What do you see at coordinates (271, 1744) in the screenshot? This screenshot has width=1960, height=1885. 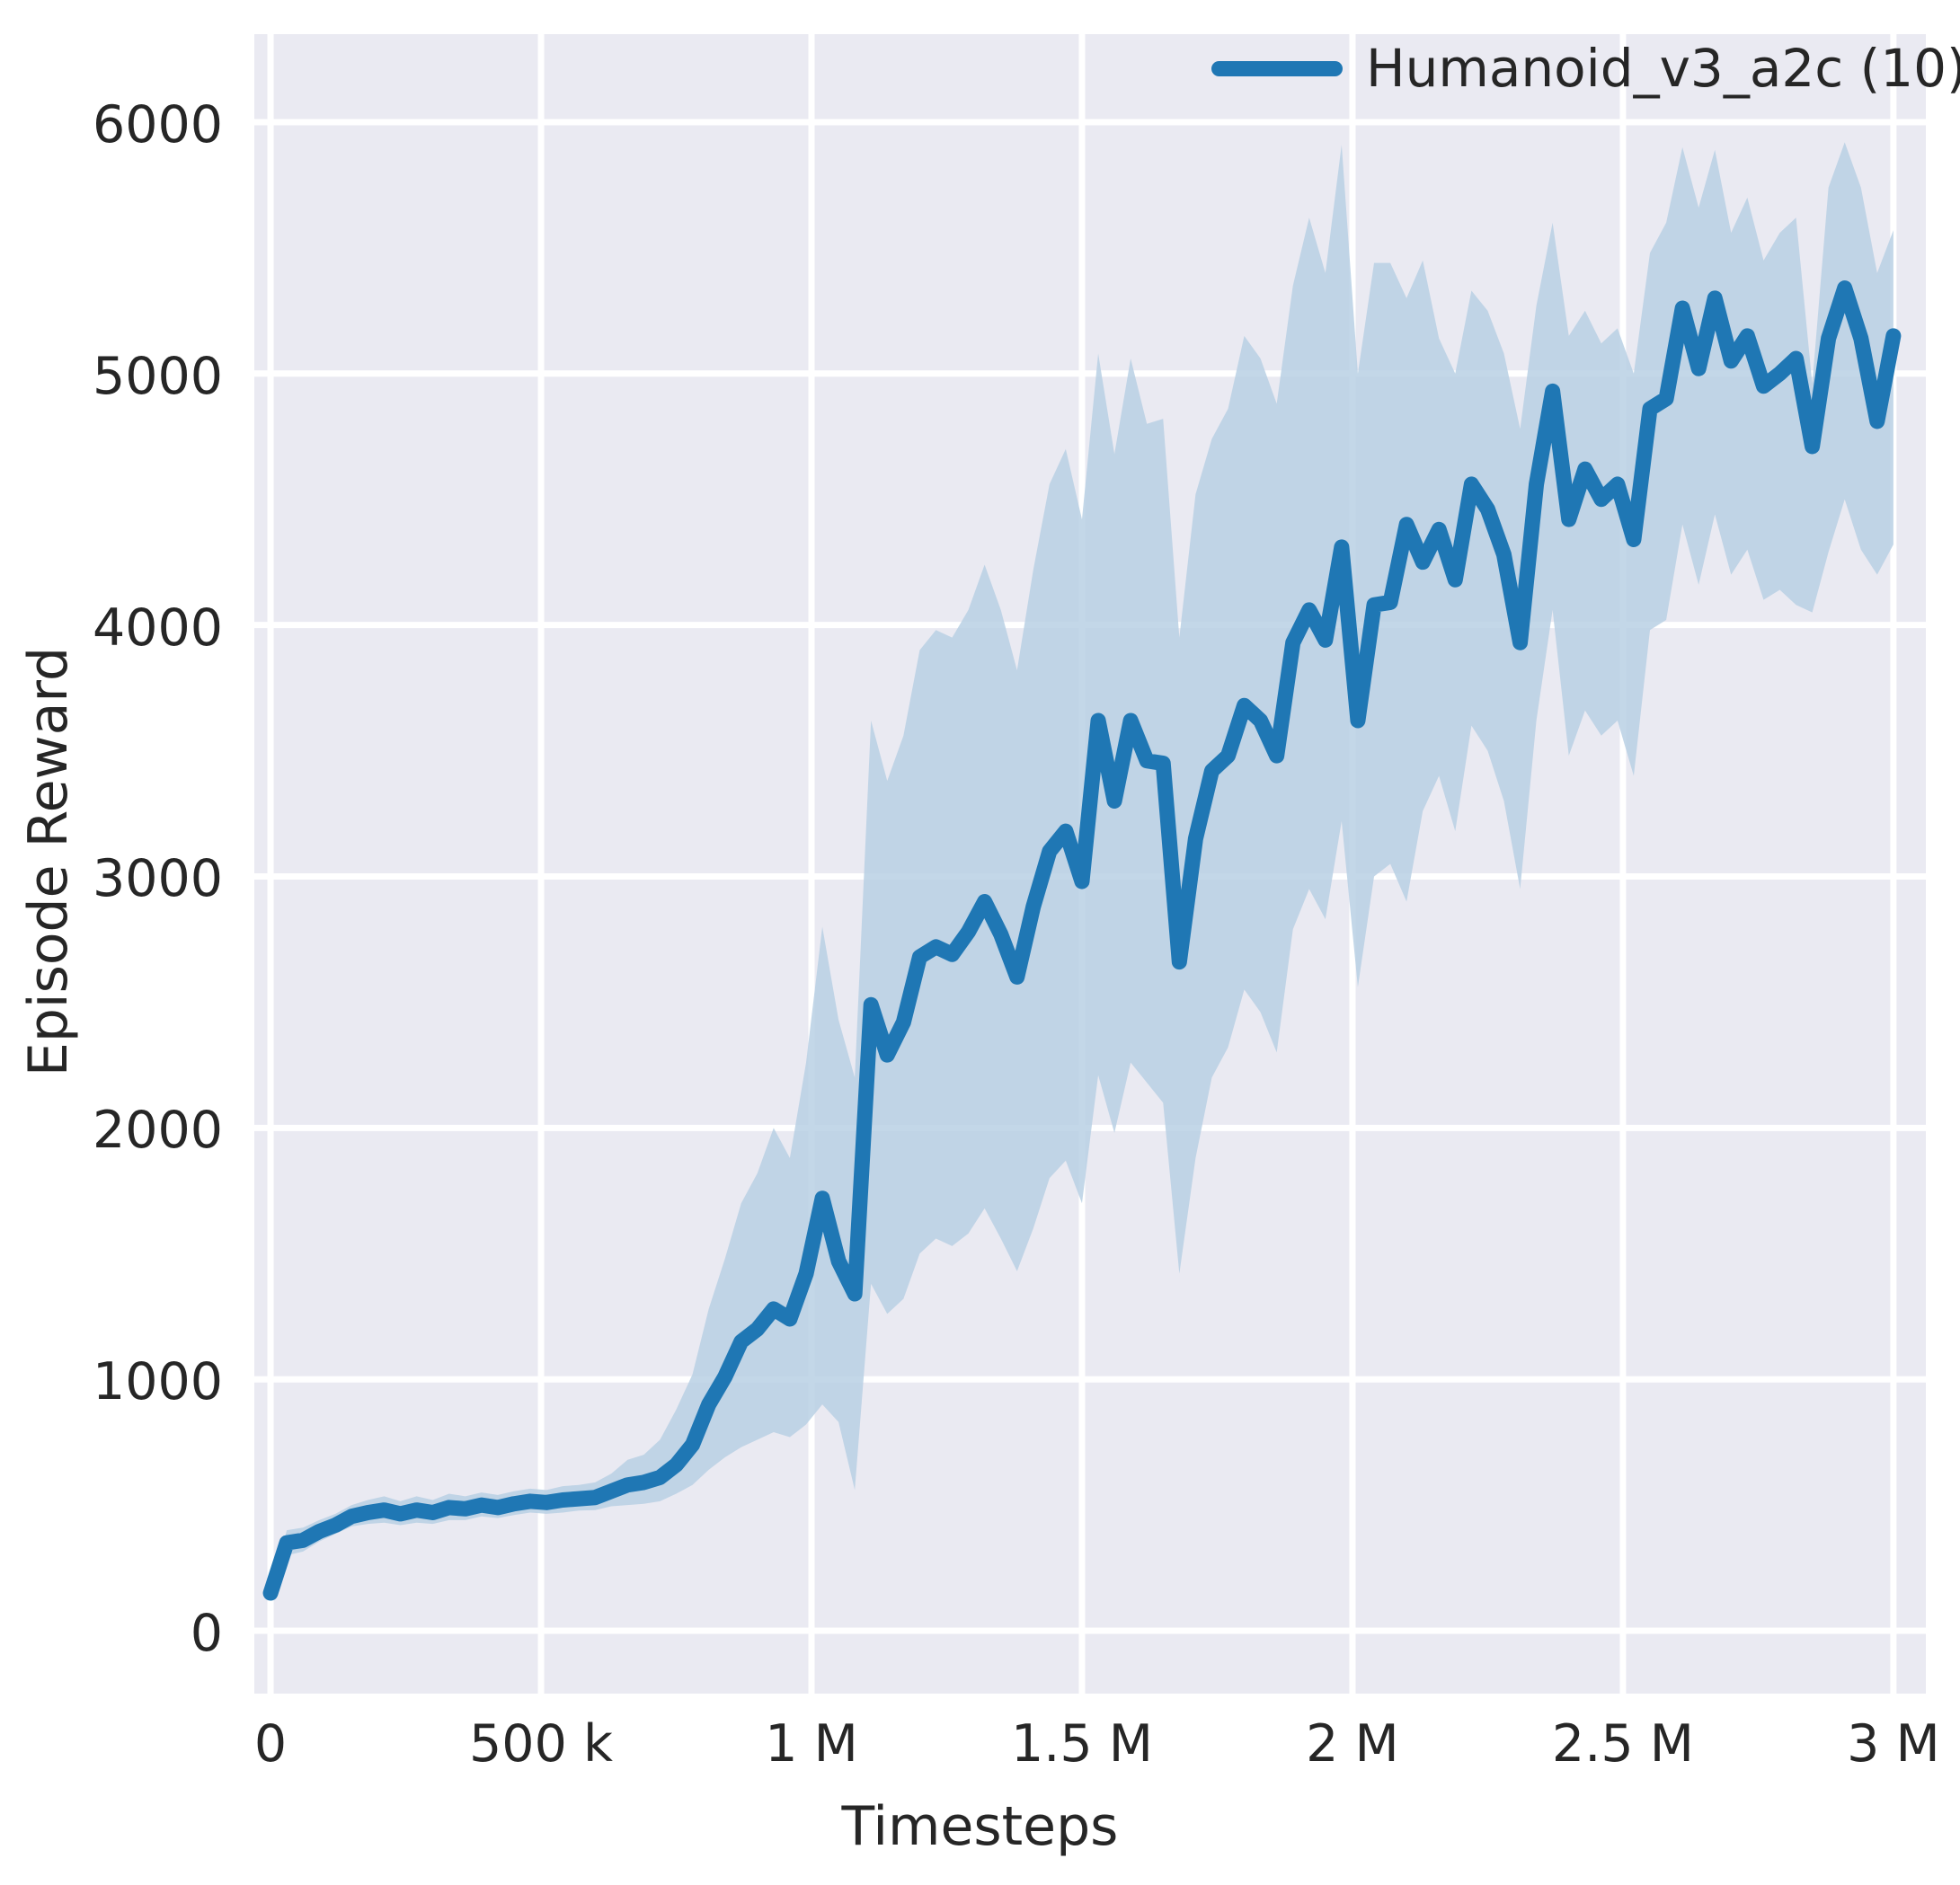 I see `x-tick-label-0: 0` at bounding box center [271, 1744].